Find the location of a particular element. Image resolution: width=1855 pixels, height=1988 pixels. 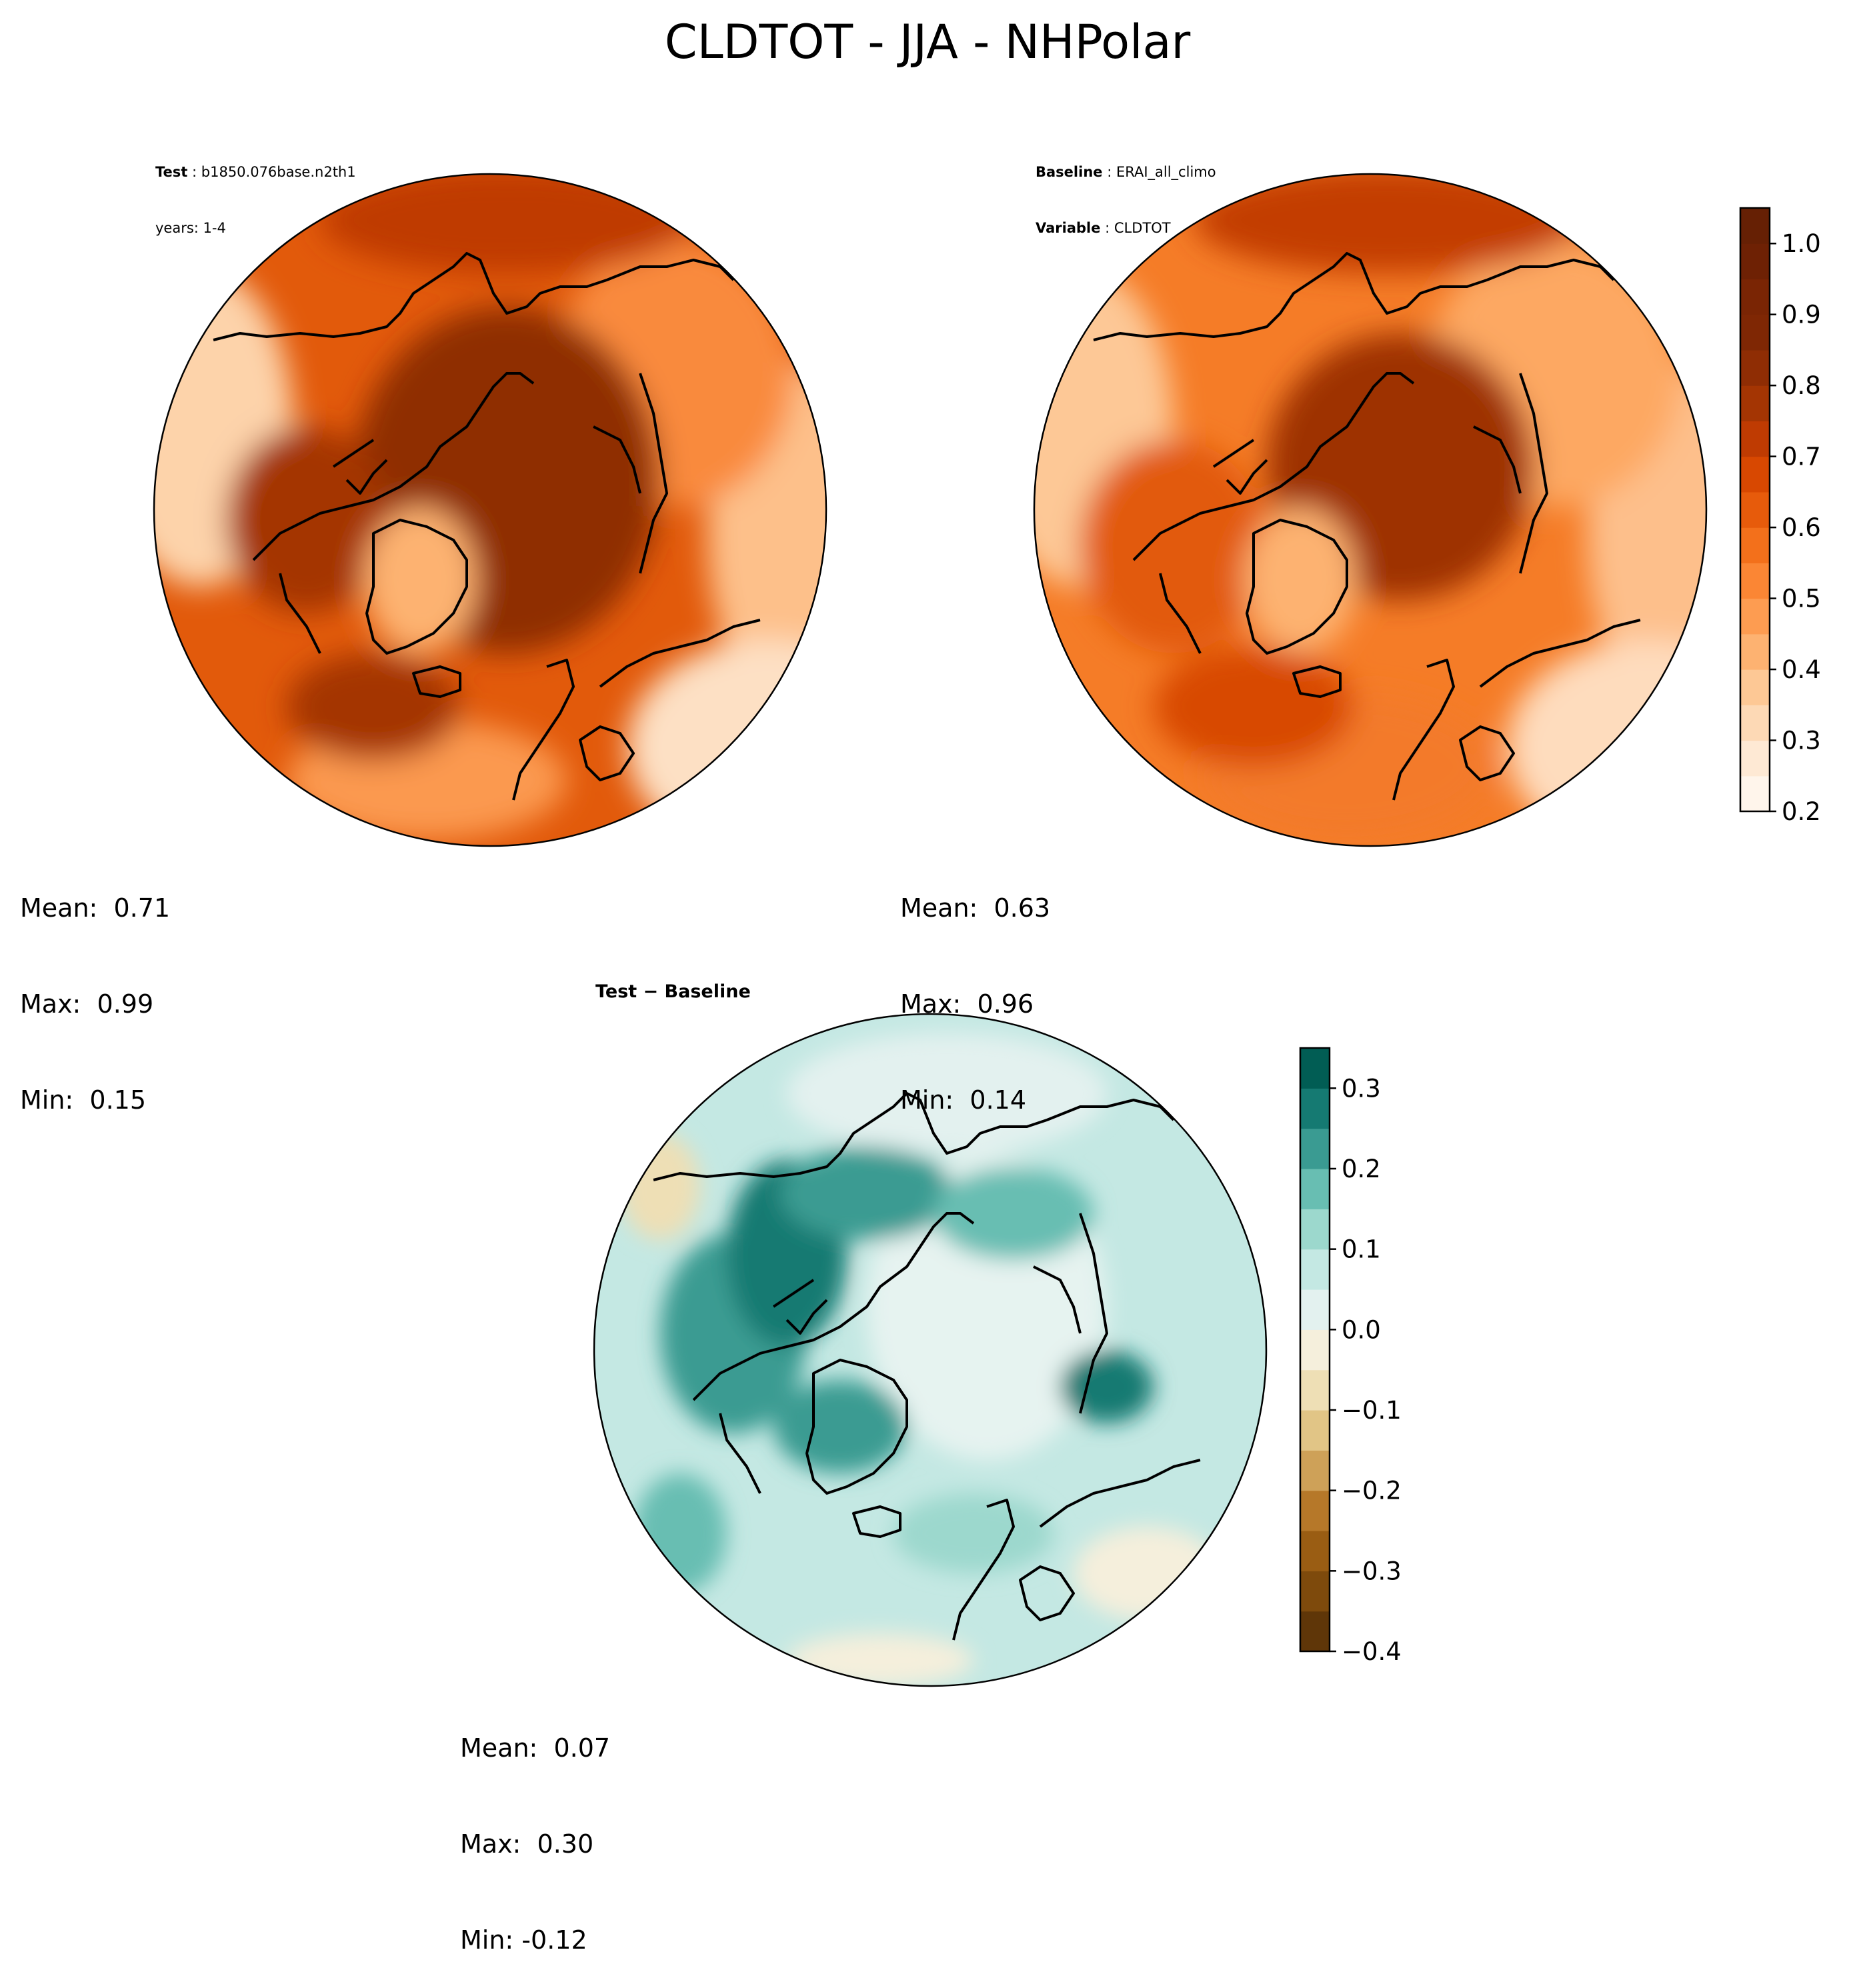

diff-stats: Mean: 0.07 Max: 0.30 Min: -0.12 is located at coordinates (535, 1828).